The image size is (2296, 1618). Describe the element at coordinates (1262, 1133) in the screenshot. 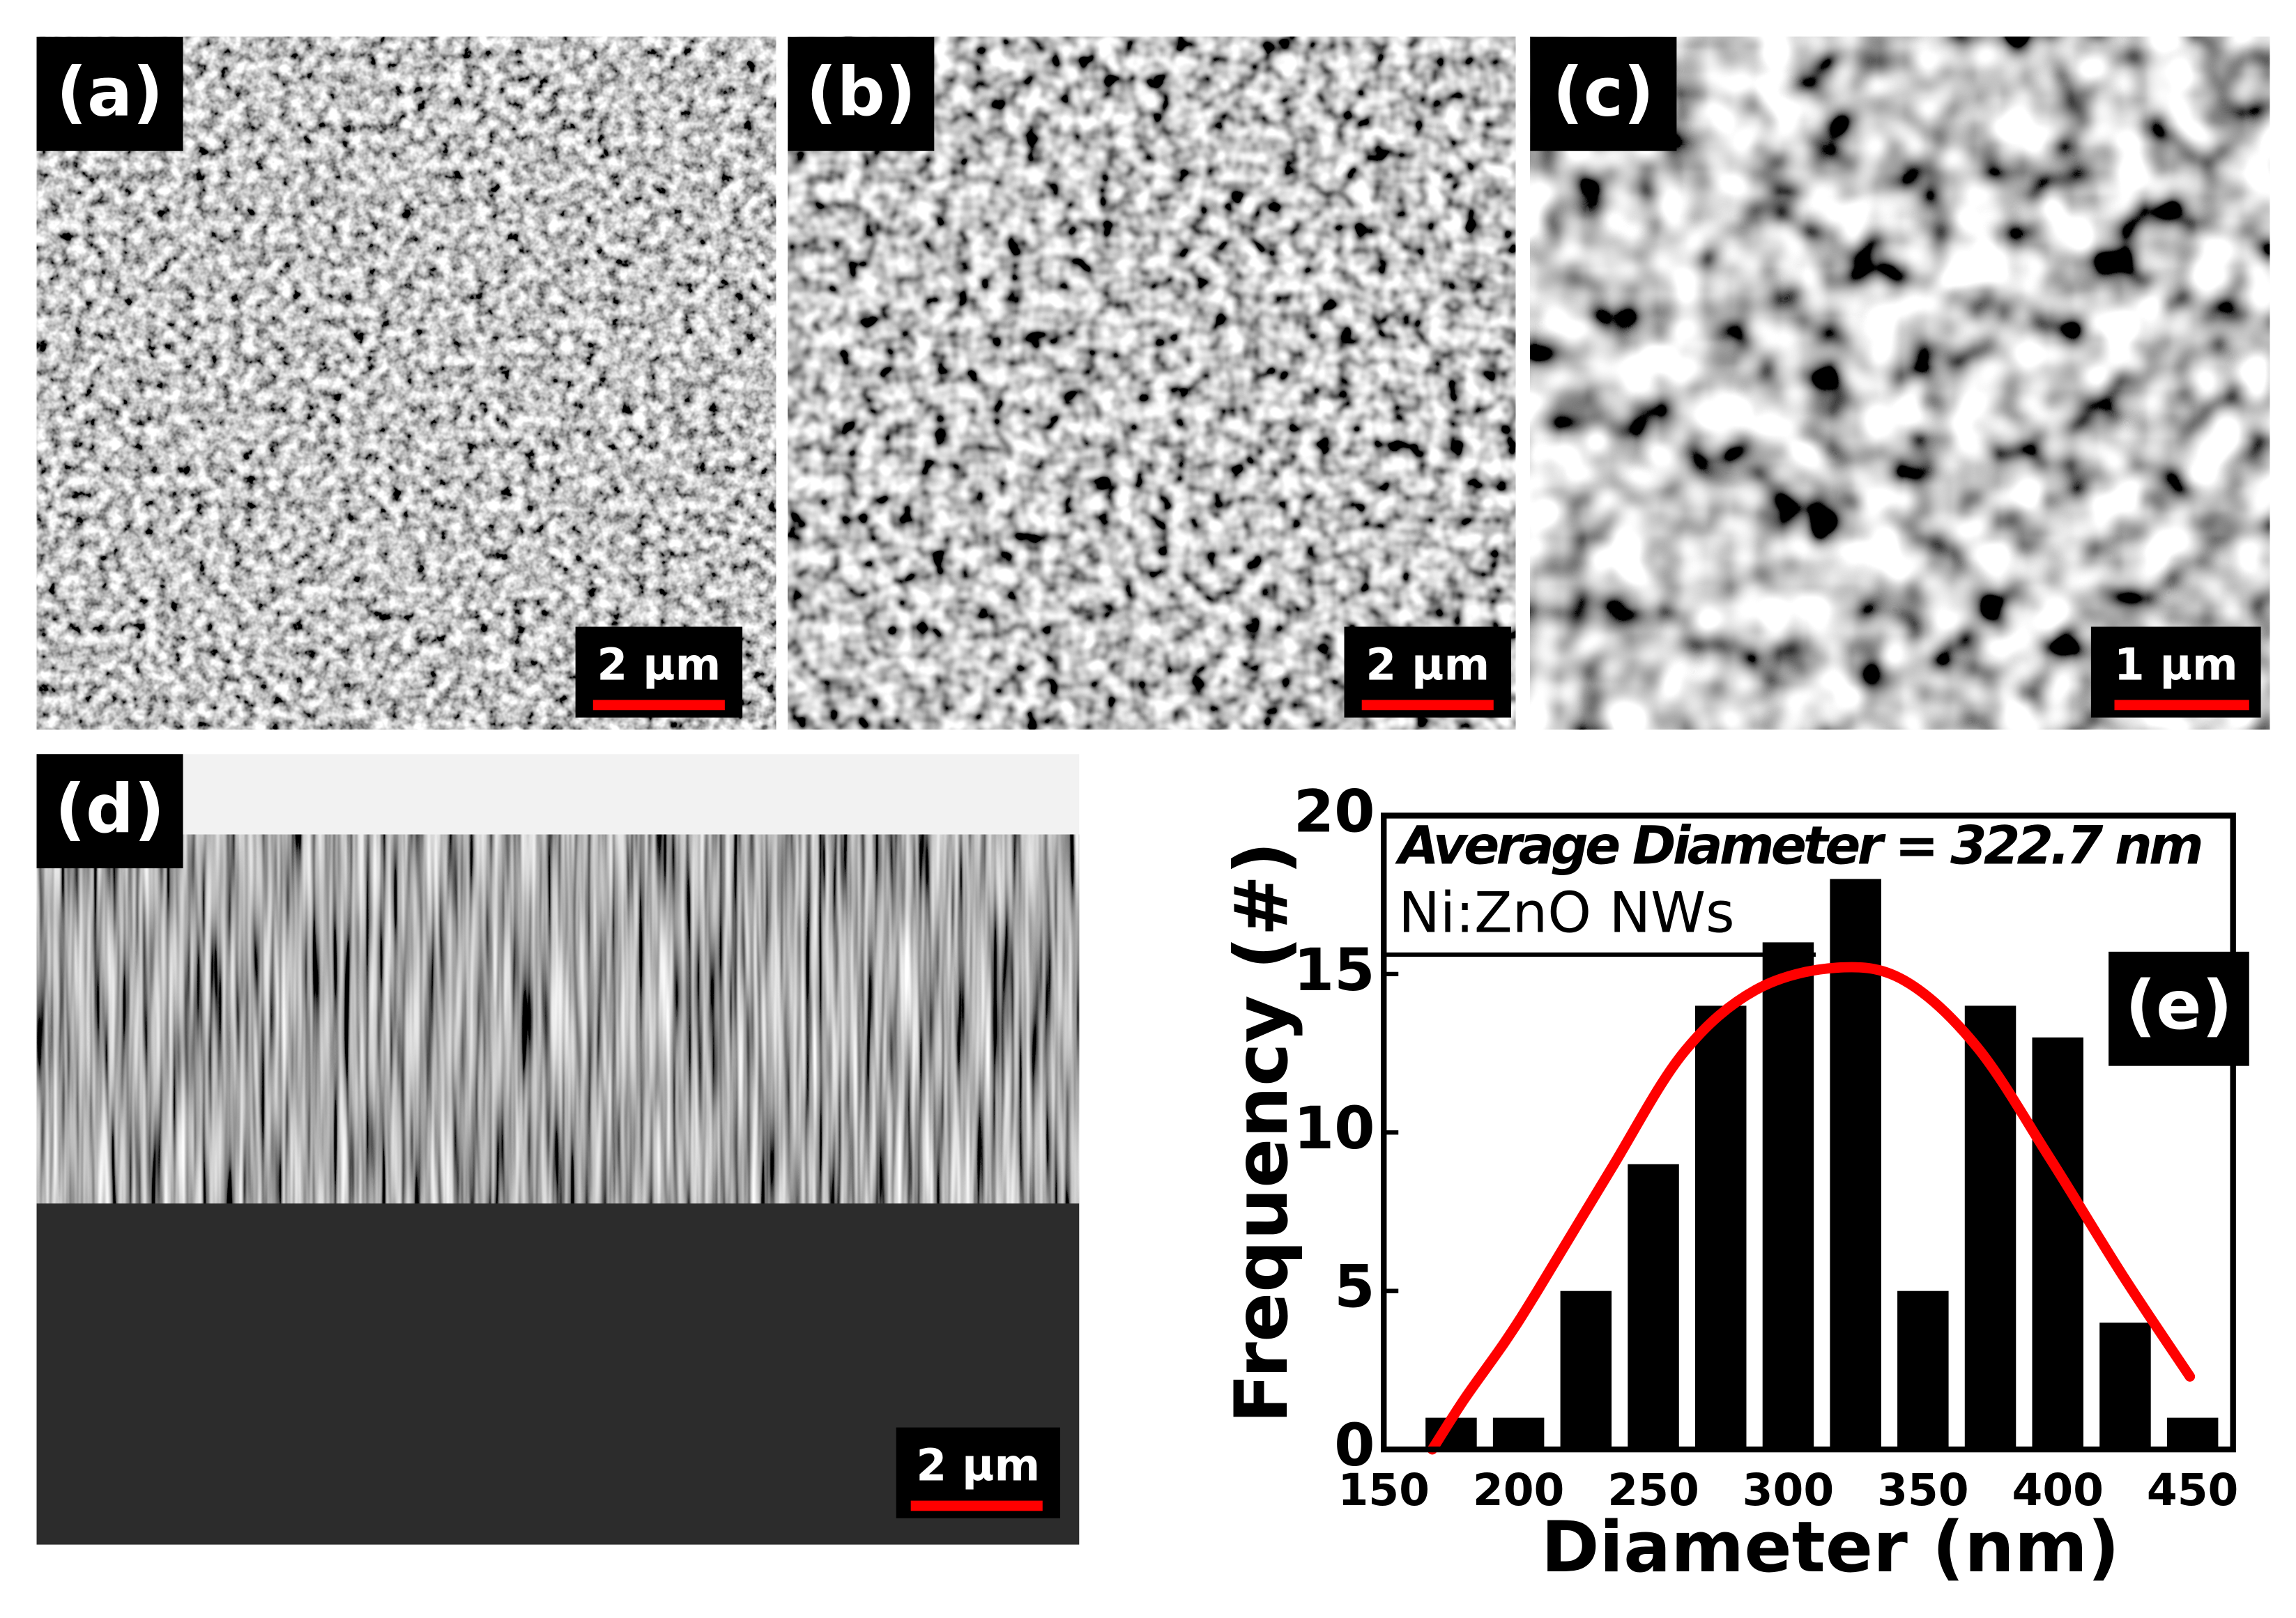

I see `y-axis-label: Frequency (#)` at that location.